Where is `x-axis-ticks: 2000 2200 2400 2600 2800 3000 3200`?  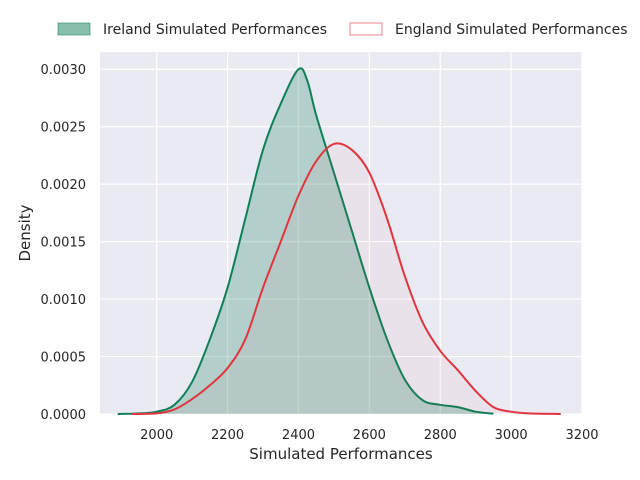
x-axis-ticks: 2000 2200 2400 2600 2800 3000 3200 is located at coordinates (369, 435).